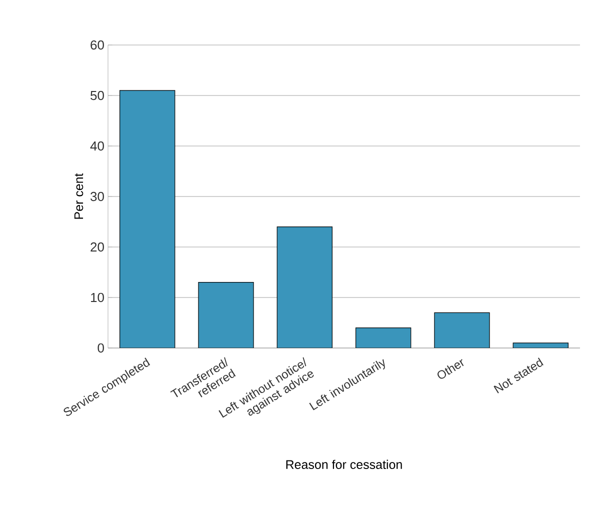 The image size is (614, 522). Describe the element at coordinates (97, 45) in the screenshot. I see `y-tick-label: 60` at that location.